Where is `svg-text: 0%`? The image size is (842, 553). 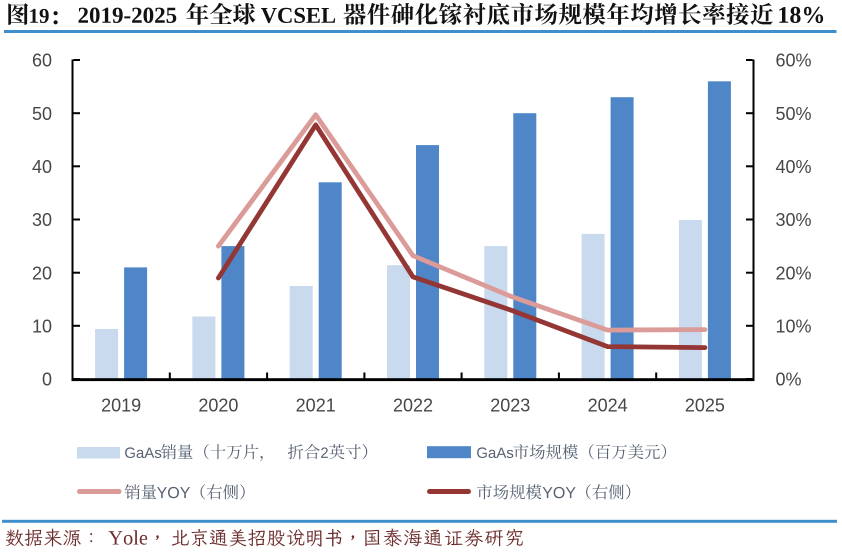
svg-text: 0% is located at coordinates (789, 380).